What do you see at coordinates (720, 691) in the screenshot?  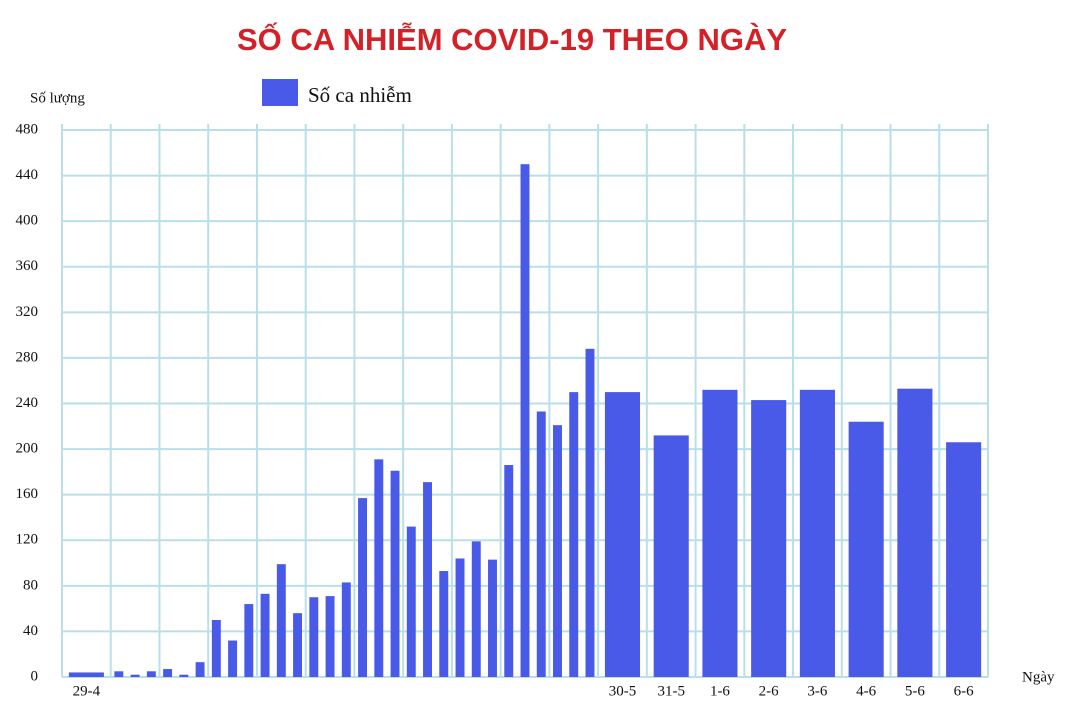 I see `x-tick-label: 1-6` at bounding box center [720, 691].